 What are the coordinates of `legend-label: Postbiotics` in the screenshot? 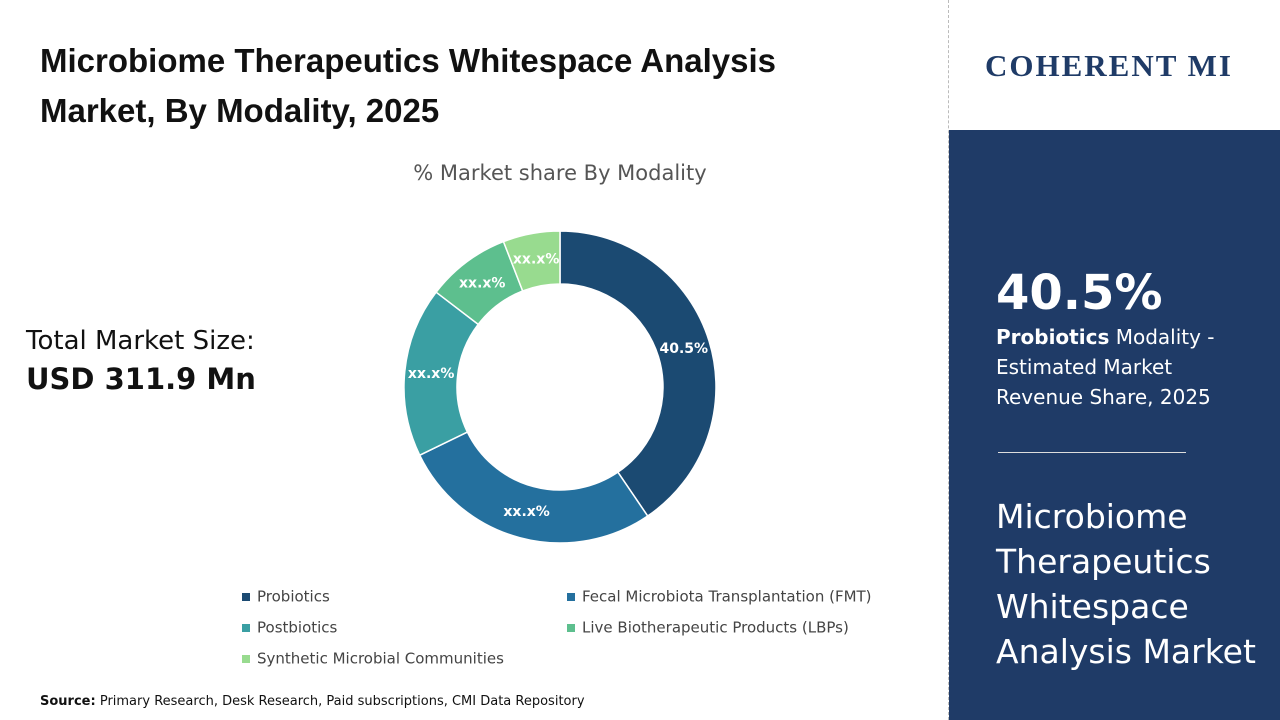 It's located at (297, 628).